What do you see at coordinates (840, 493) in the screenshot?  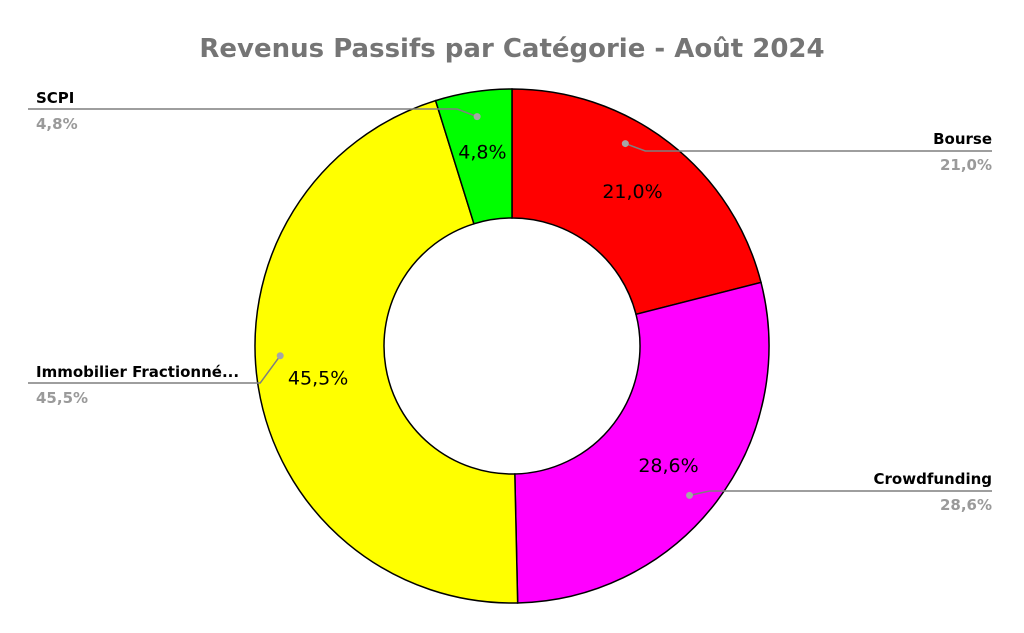 I see `leader-line-crowdfunding` at bounding box center [840, 493].